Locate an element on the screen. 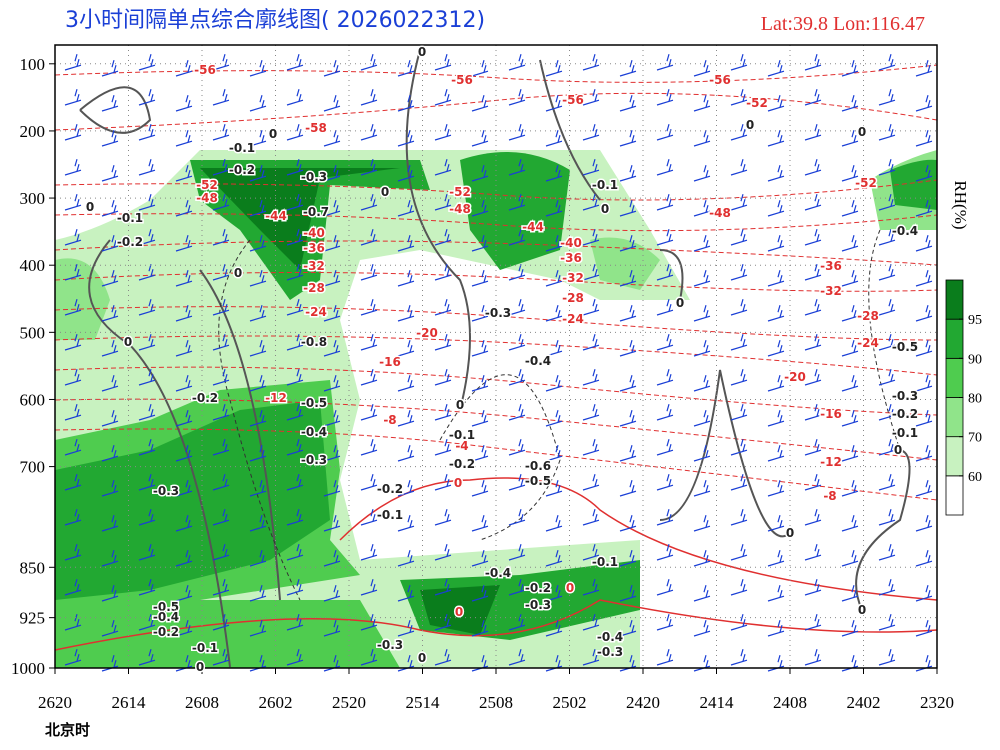  y-tick-label: 300 is located at coordinates (33, 198).